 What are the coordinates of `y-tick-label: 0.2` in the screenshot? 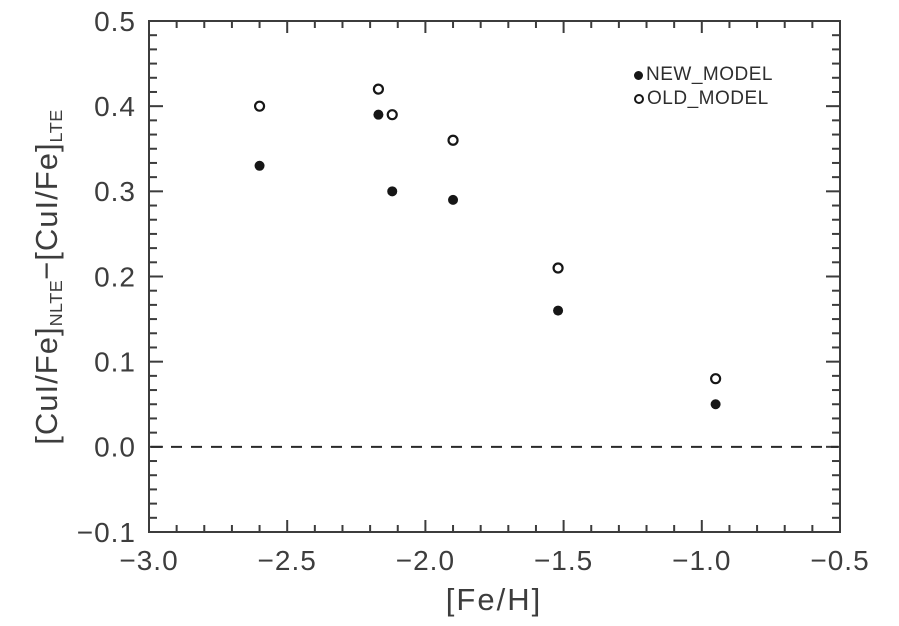 It's located at (115, 276).